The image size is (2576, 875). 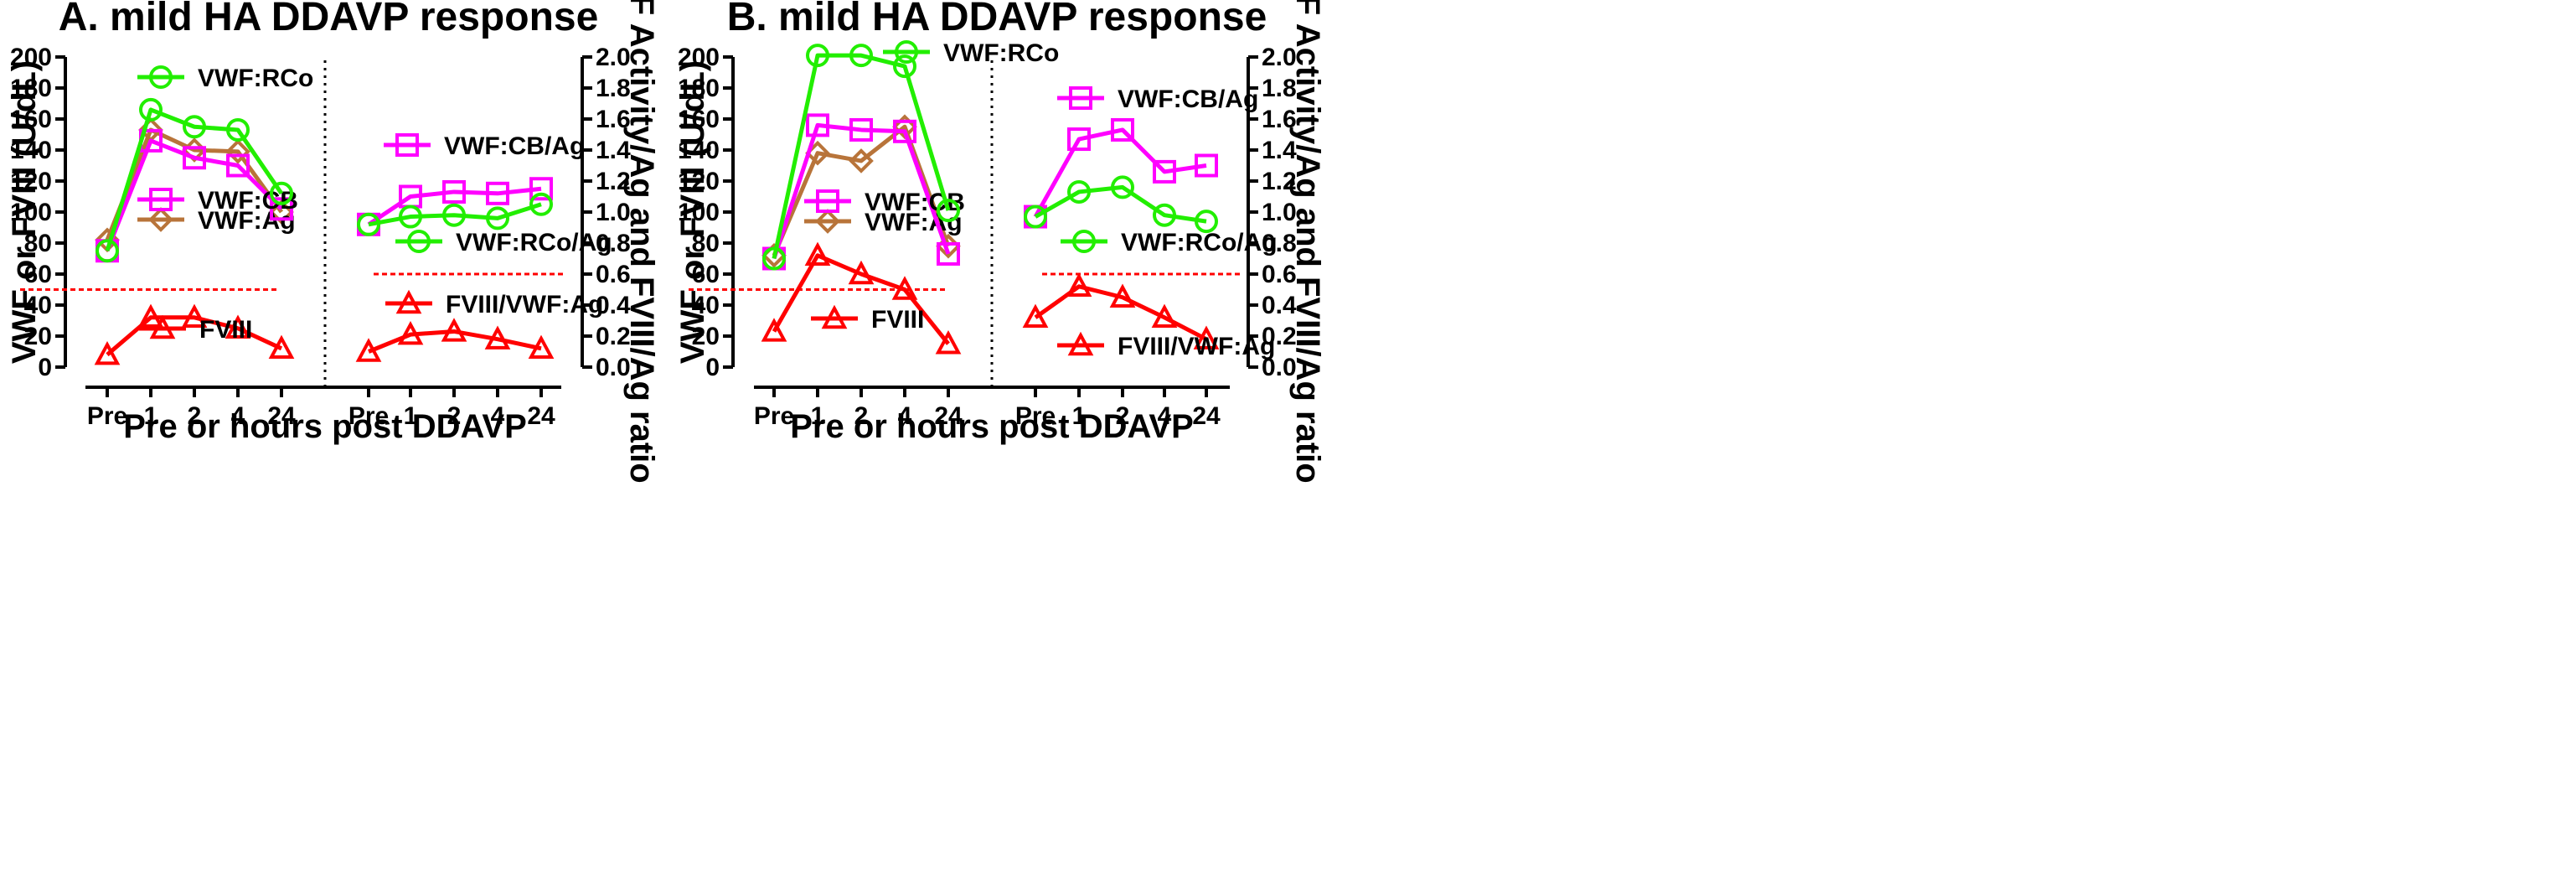 What do you see at coordinates (1120, 172) in the screenshot?
I see `series-line-vwf-cb-ag` at bounding box center [1120, 172].